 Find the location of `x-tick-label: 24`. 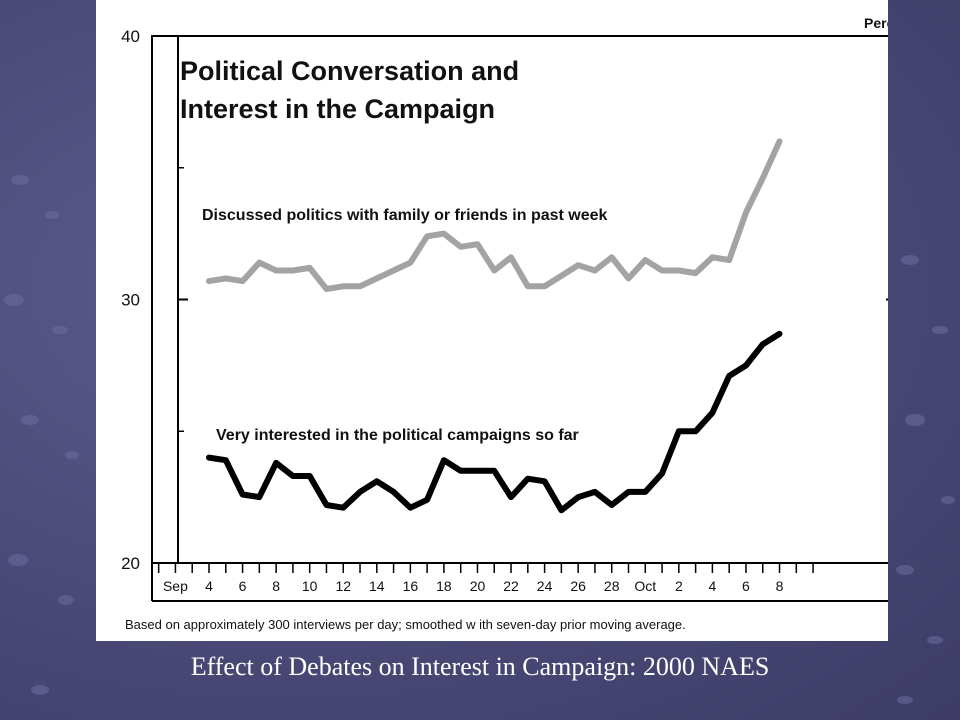

x-tick-label: 24 is located at coordinates (545, 586).